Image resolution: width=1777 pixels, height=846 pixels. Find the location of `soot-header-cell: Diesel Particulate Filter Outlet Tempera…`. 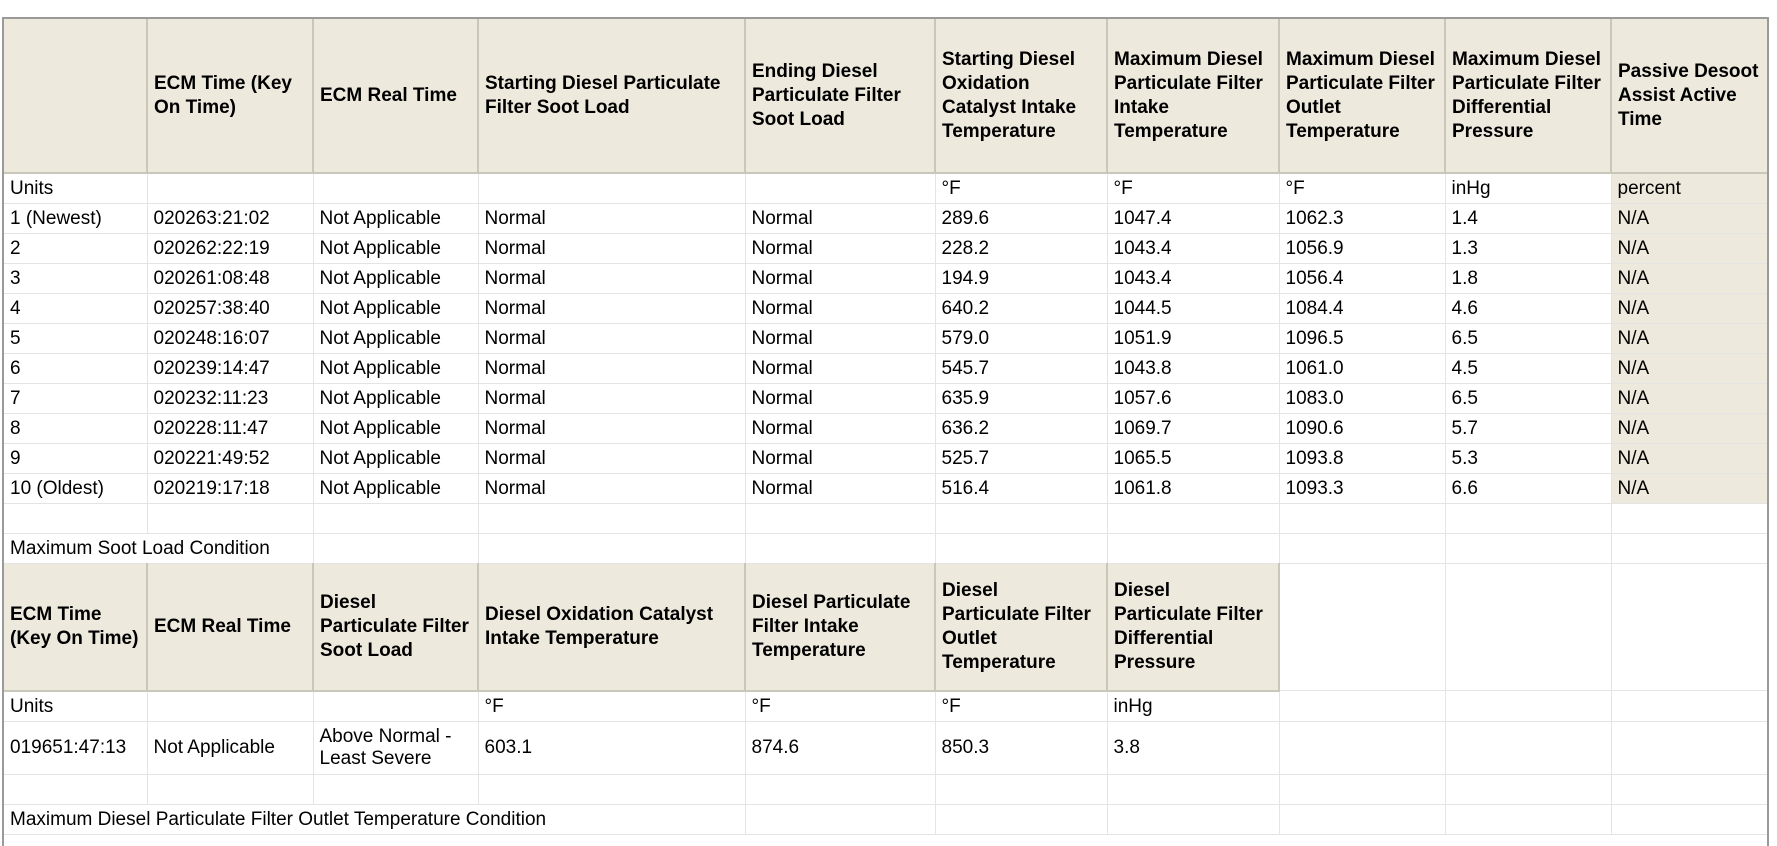

soot-header-cell: Diesel Particulate Filter Outlet Tempera… is located at coordinates (1021, 627).